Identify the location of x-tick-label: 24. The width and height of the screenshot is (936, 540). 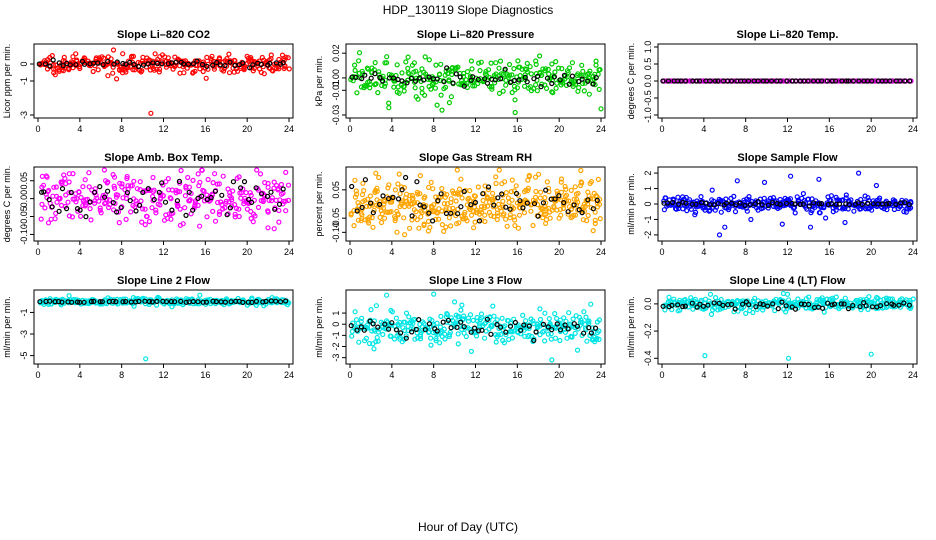
(601, 129).